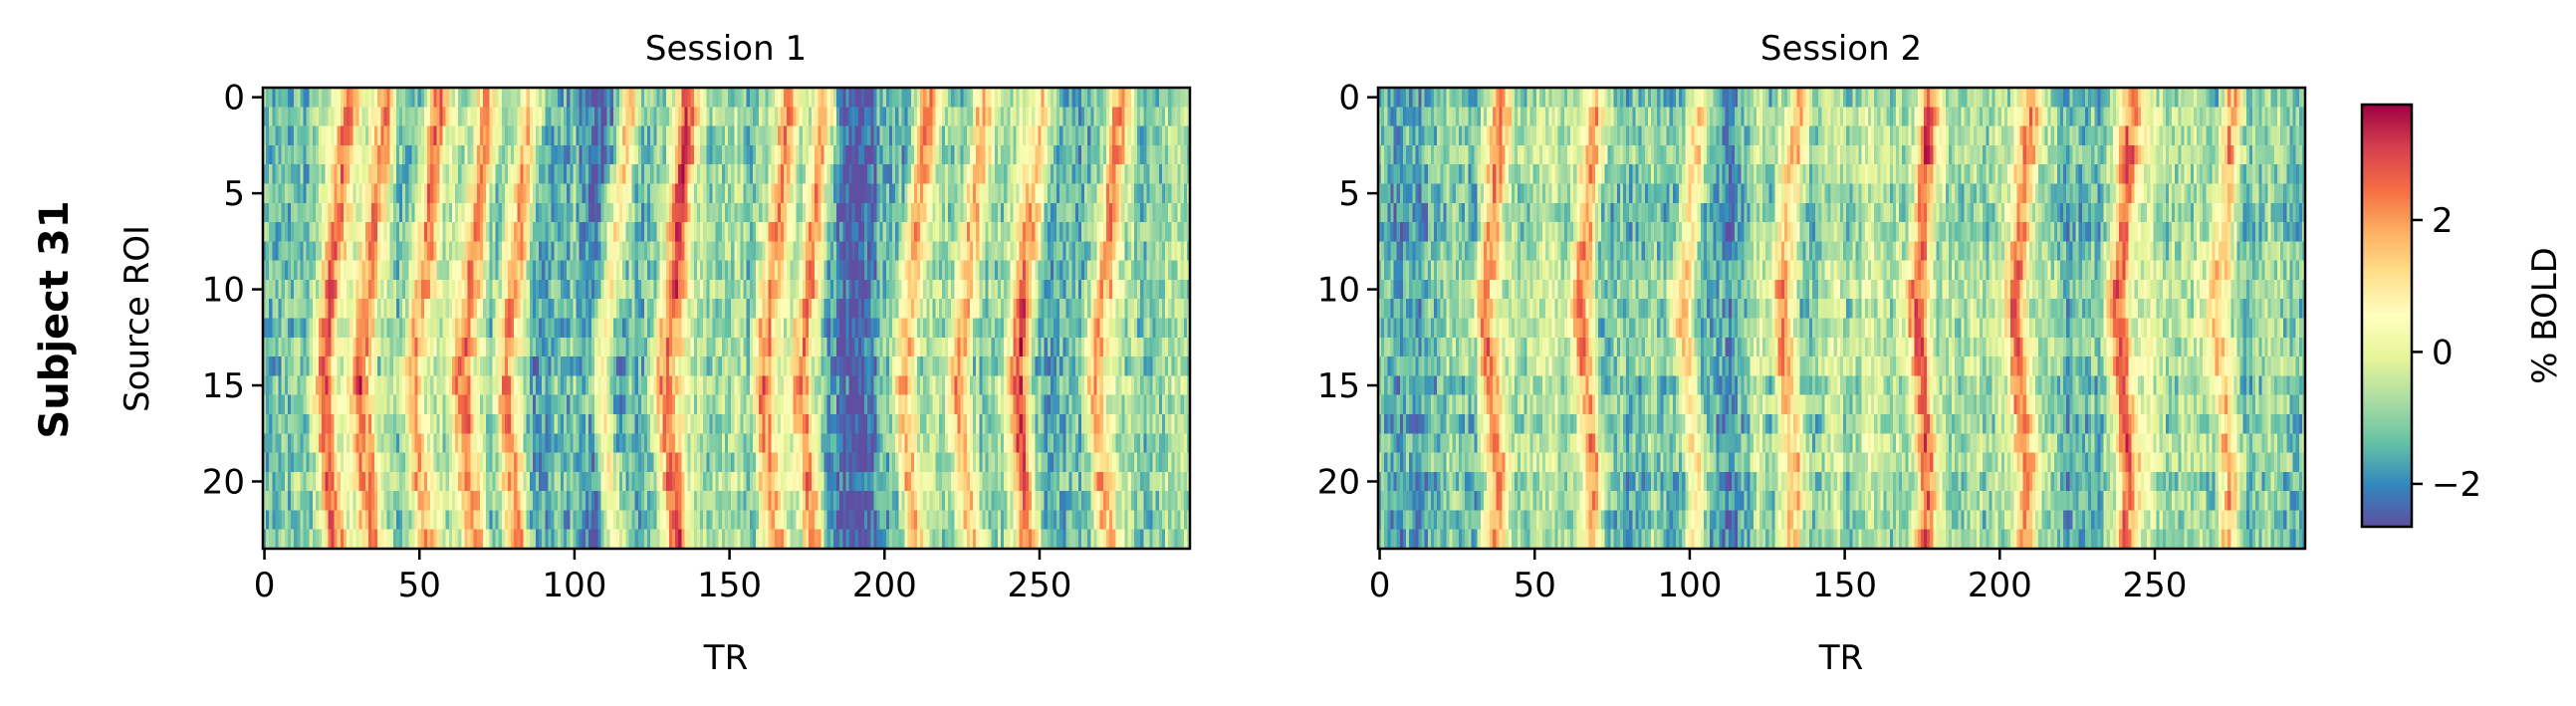 This screenshot has height=706, width=2576. I want to click on colorbar-gradient, so click(2387, 316).